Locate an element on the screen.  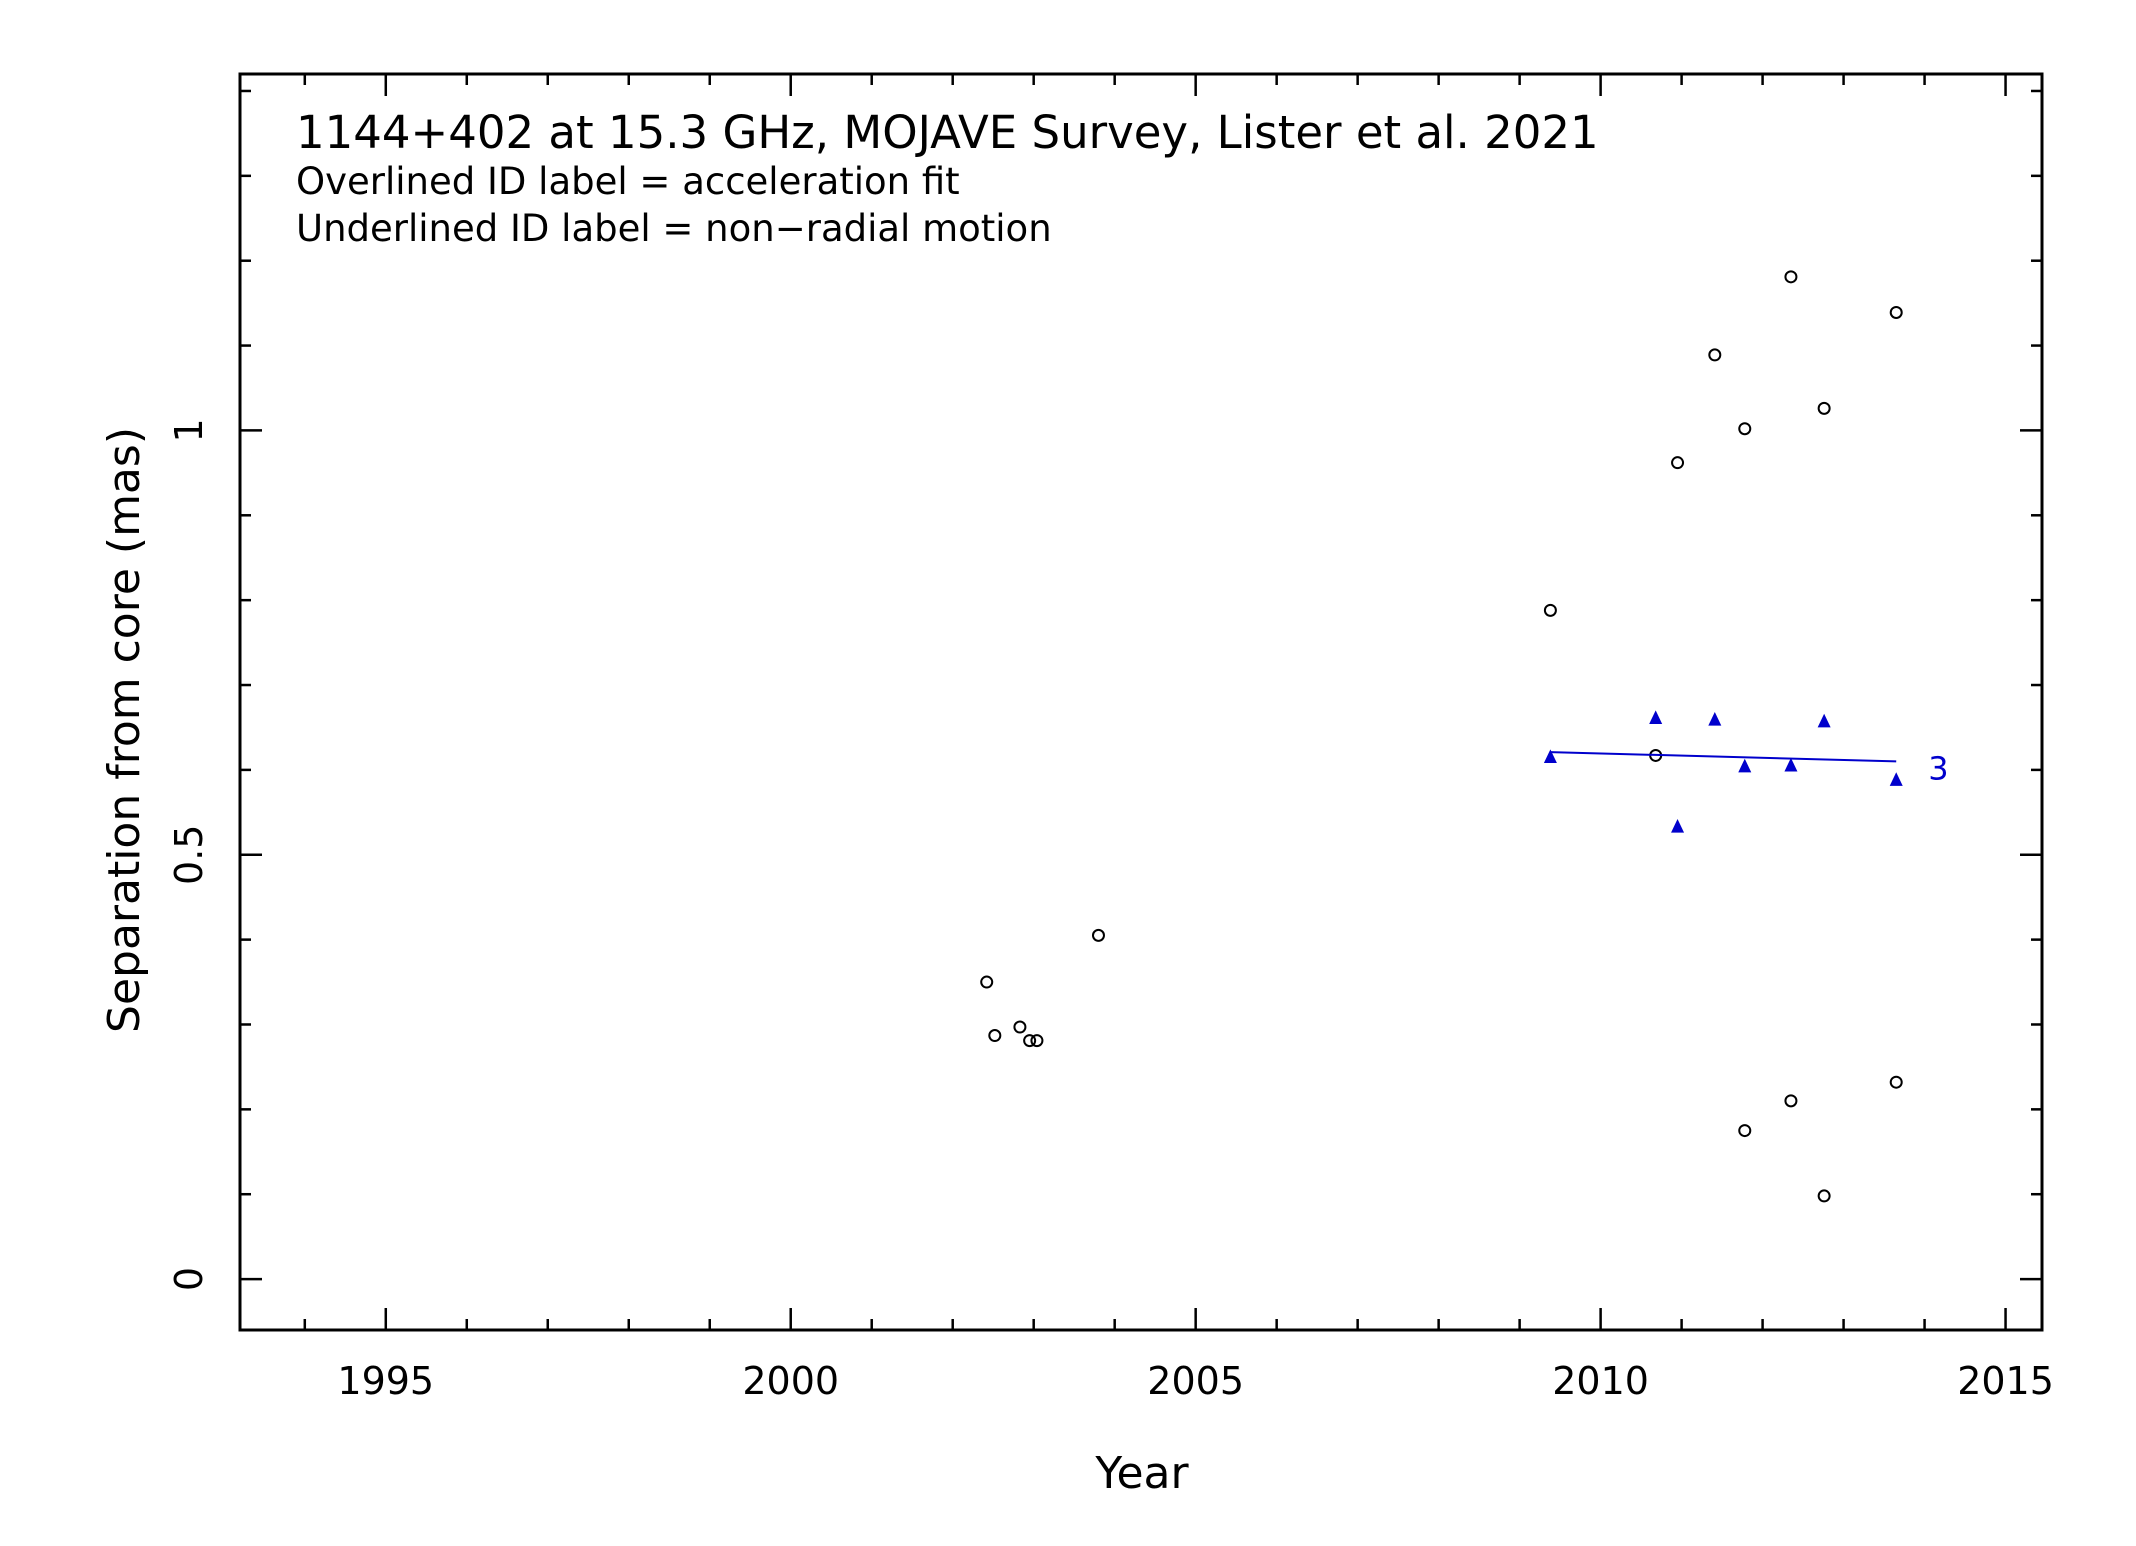
y-tick-label: 1 is located at coordinates (189, 430).